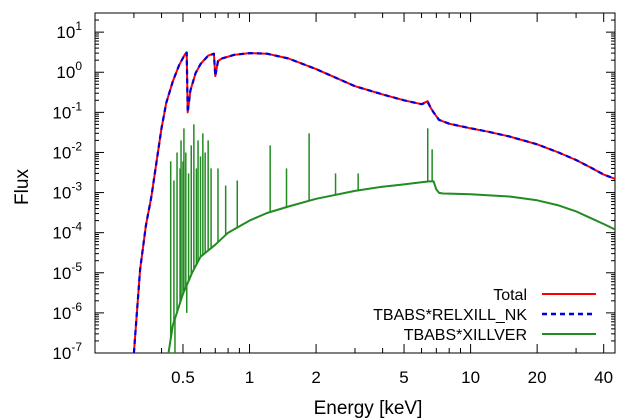 Image resolution: width=619 pixels, height=420 pixels. I want to click on x-tick-label: 5, so click(403, 377).